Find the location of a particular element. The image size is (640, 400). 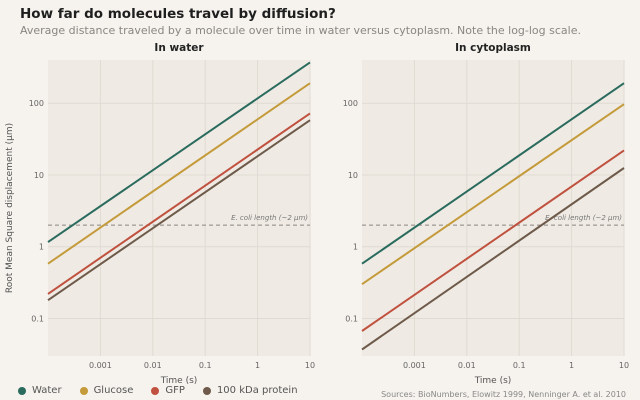

legend-item: Glucose is located at coordinates (106, 390).